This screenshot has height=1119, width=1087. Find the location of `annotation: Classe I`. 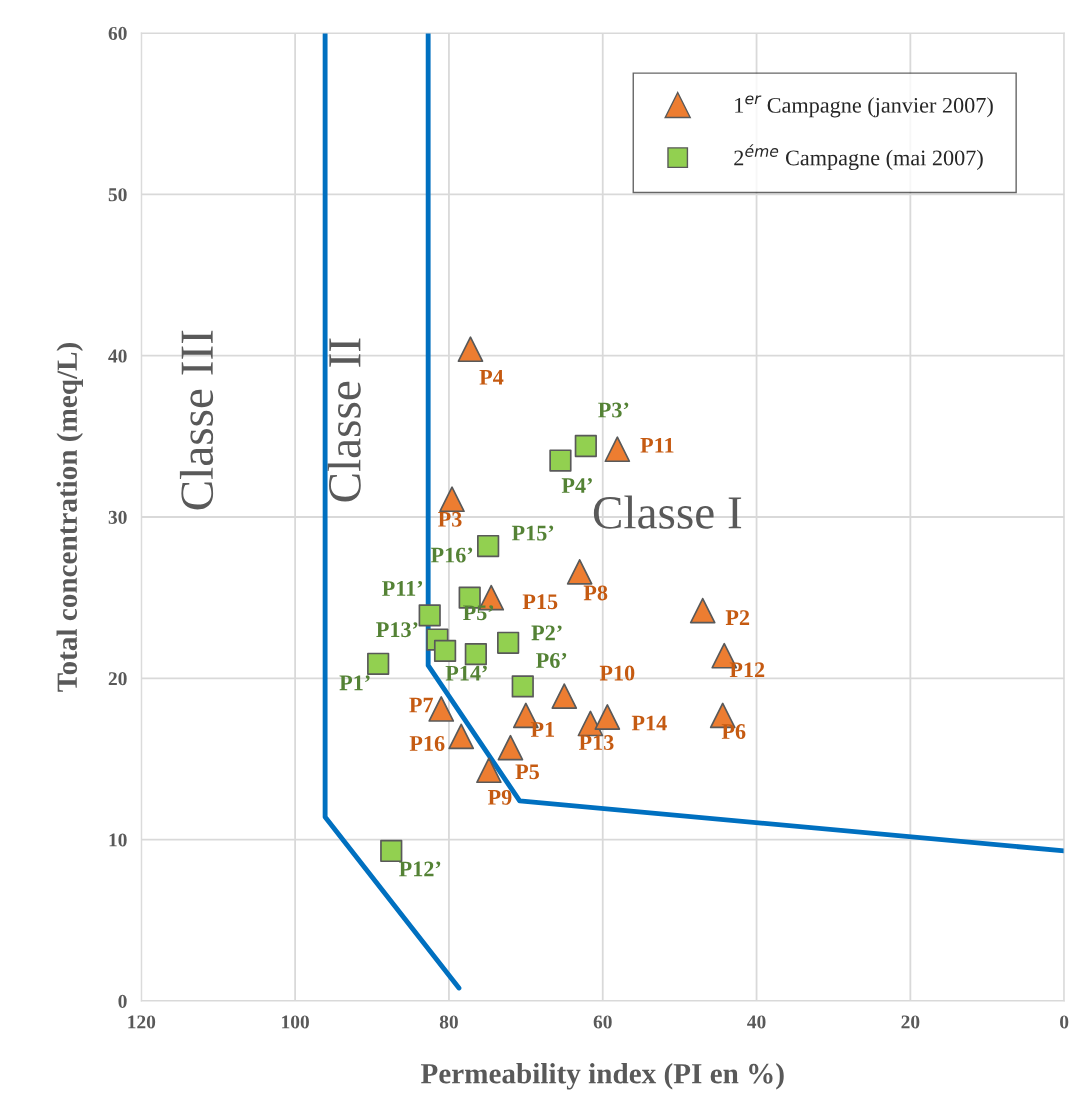

annotation: Classe I is located at coordinates (667, 512).